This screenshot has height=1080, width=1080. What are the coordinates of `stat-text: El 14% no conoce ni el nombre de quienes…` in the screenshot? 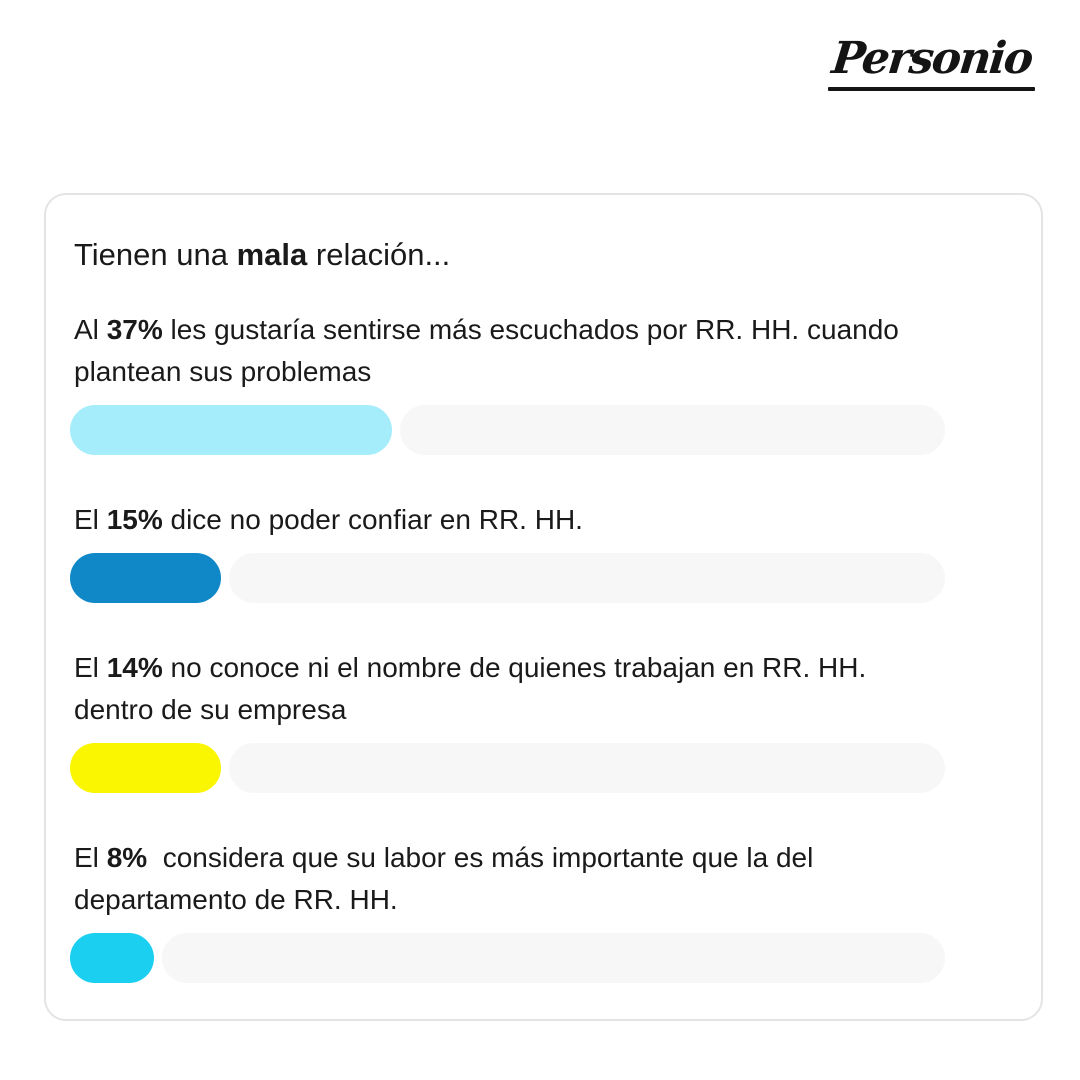 It's located at (507, 689).